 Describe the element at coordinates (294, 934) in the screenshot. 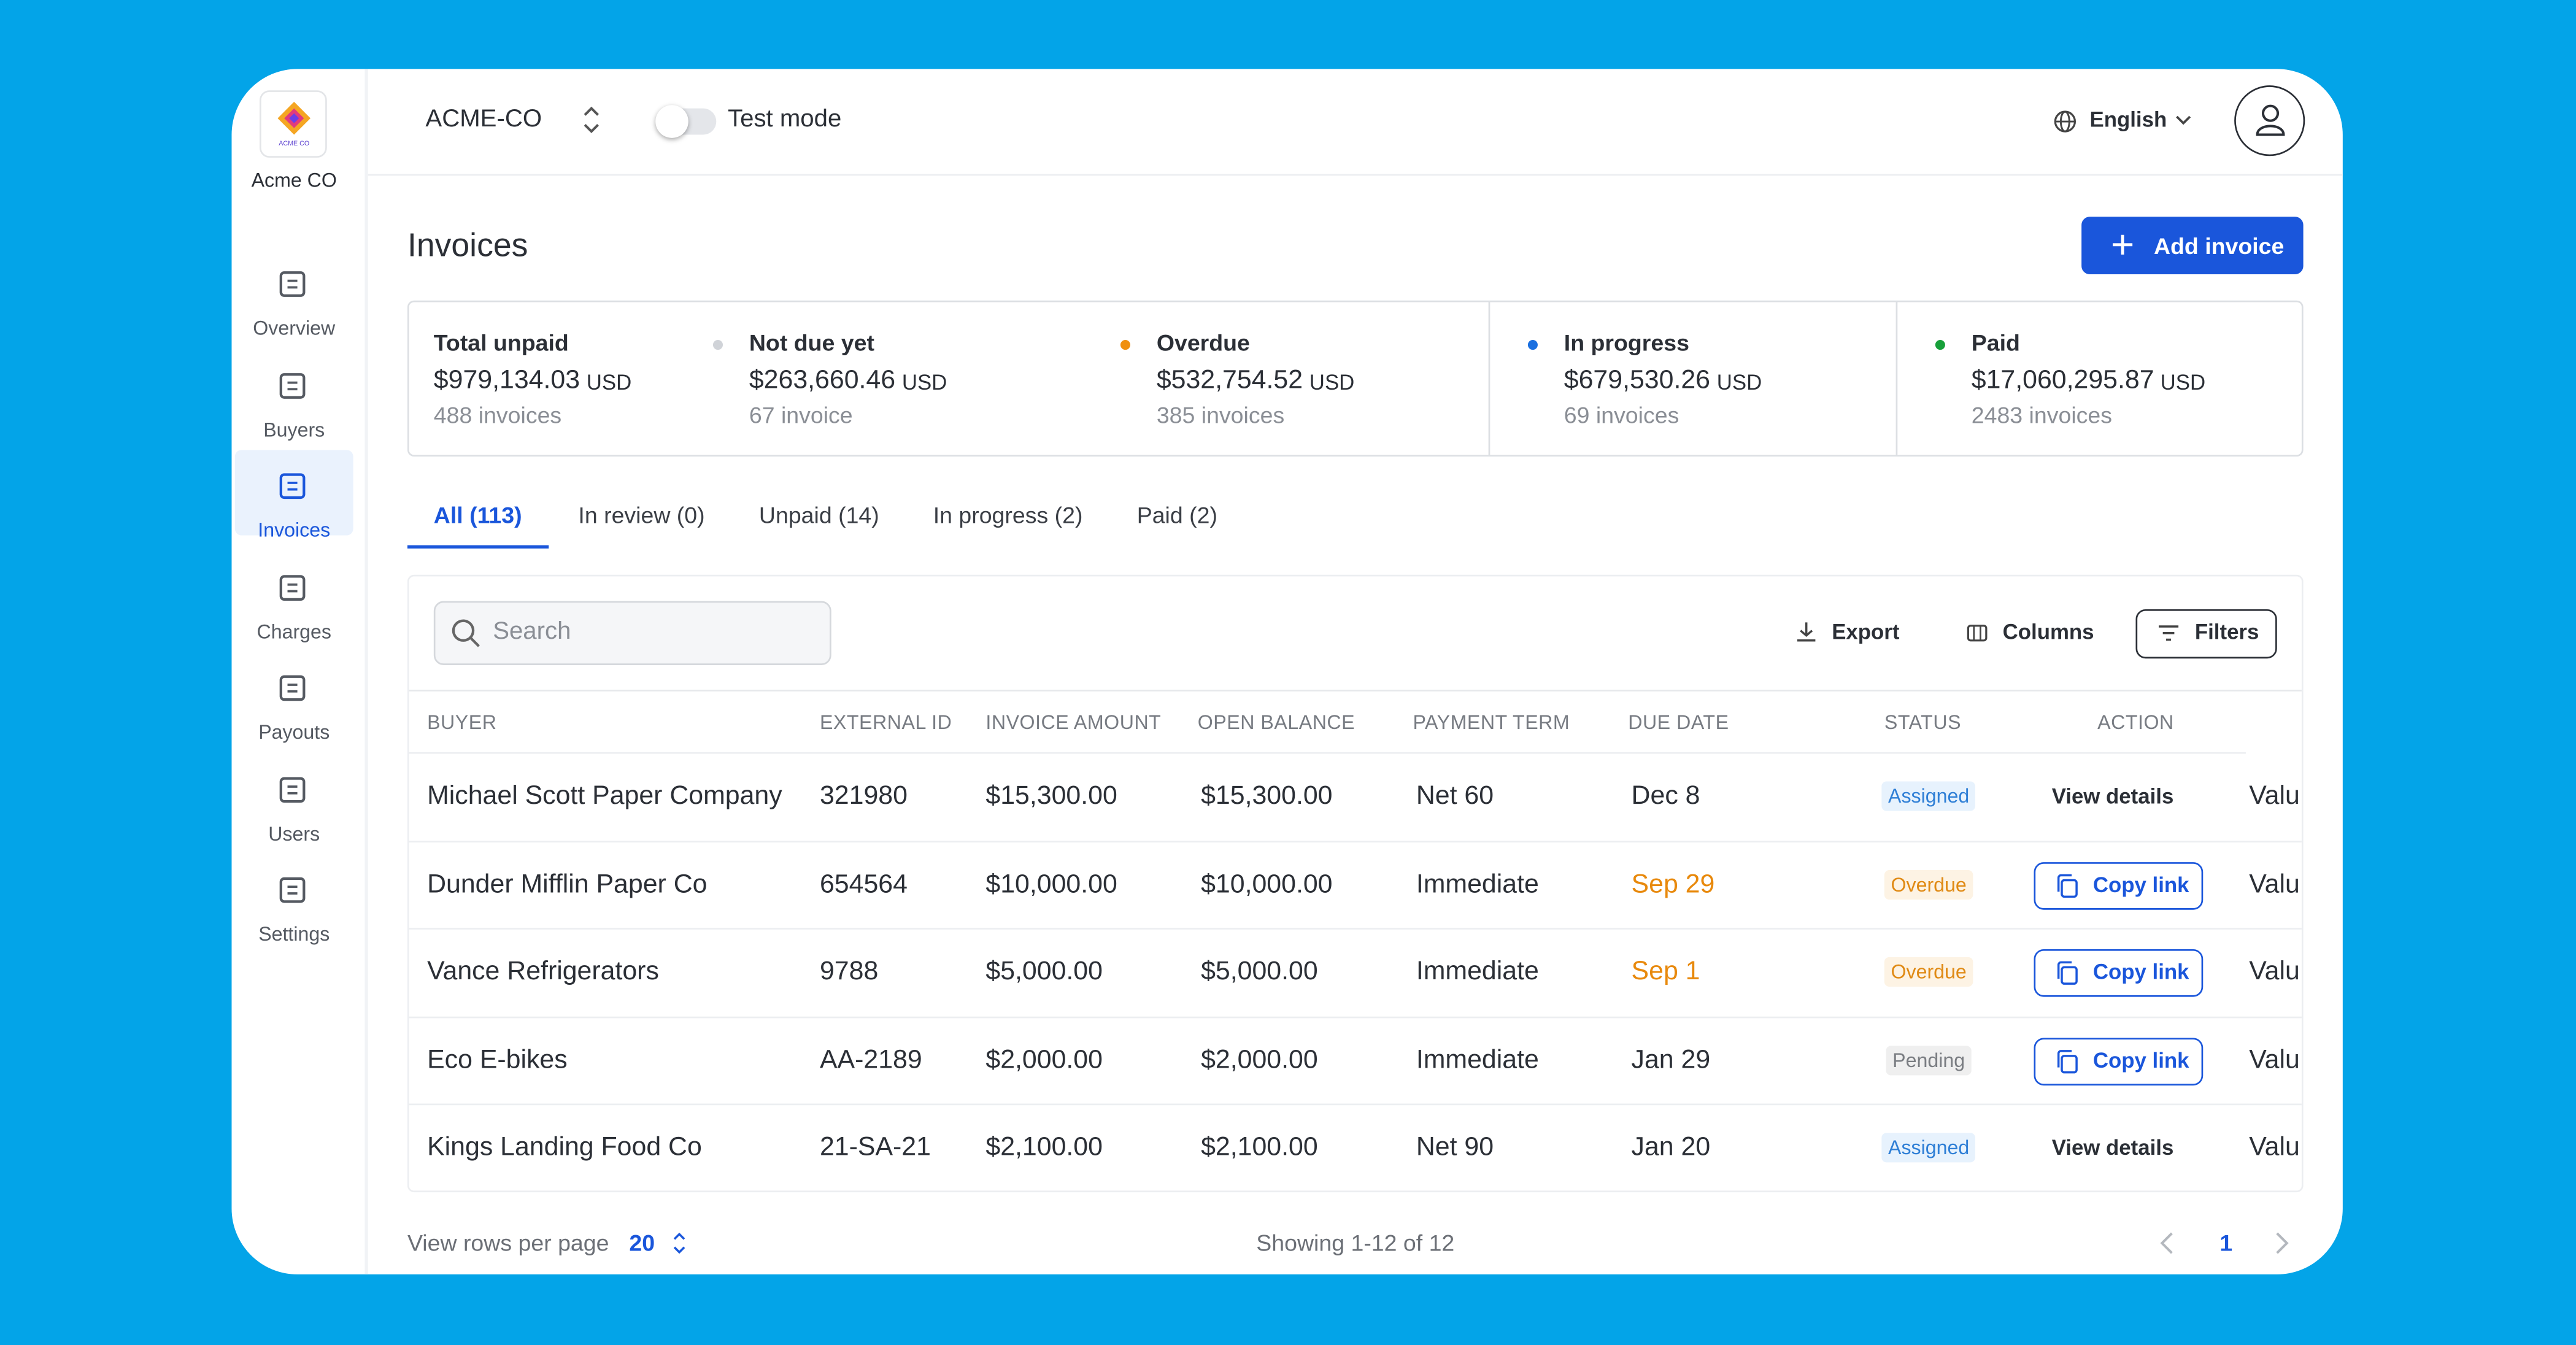

I see `nav-label: Settings` at that location.